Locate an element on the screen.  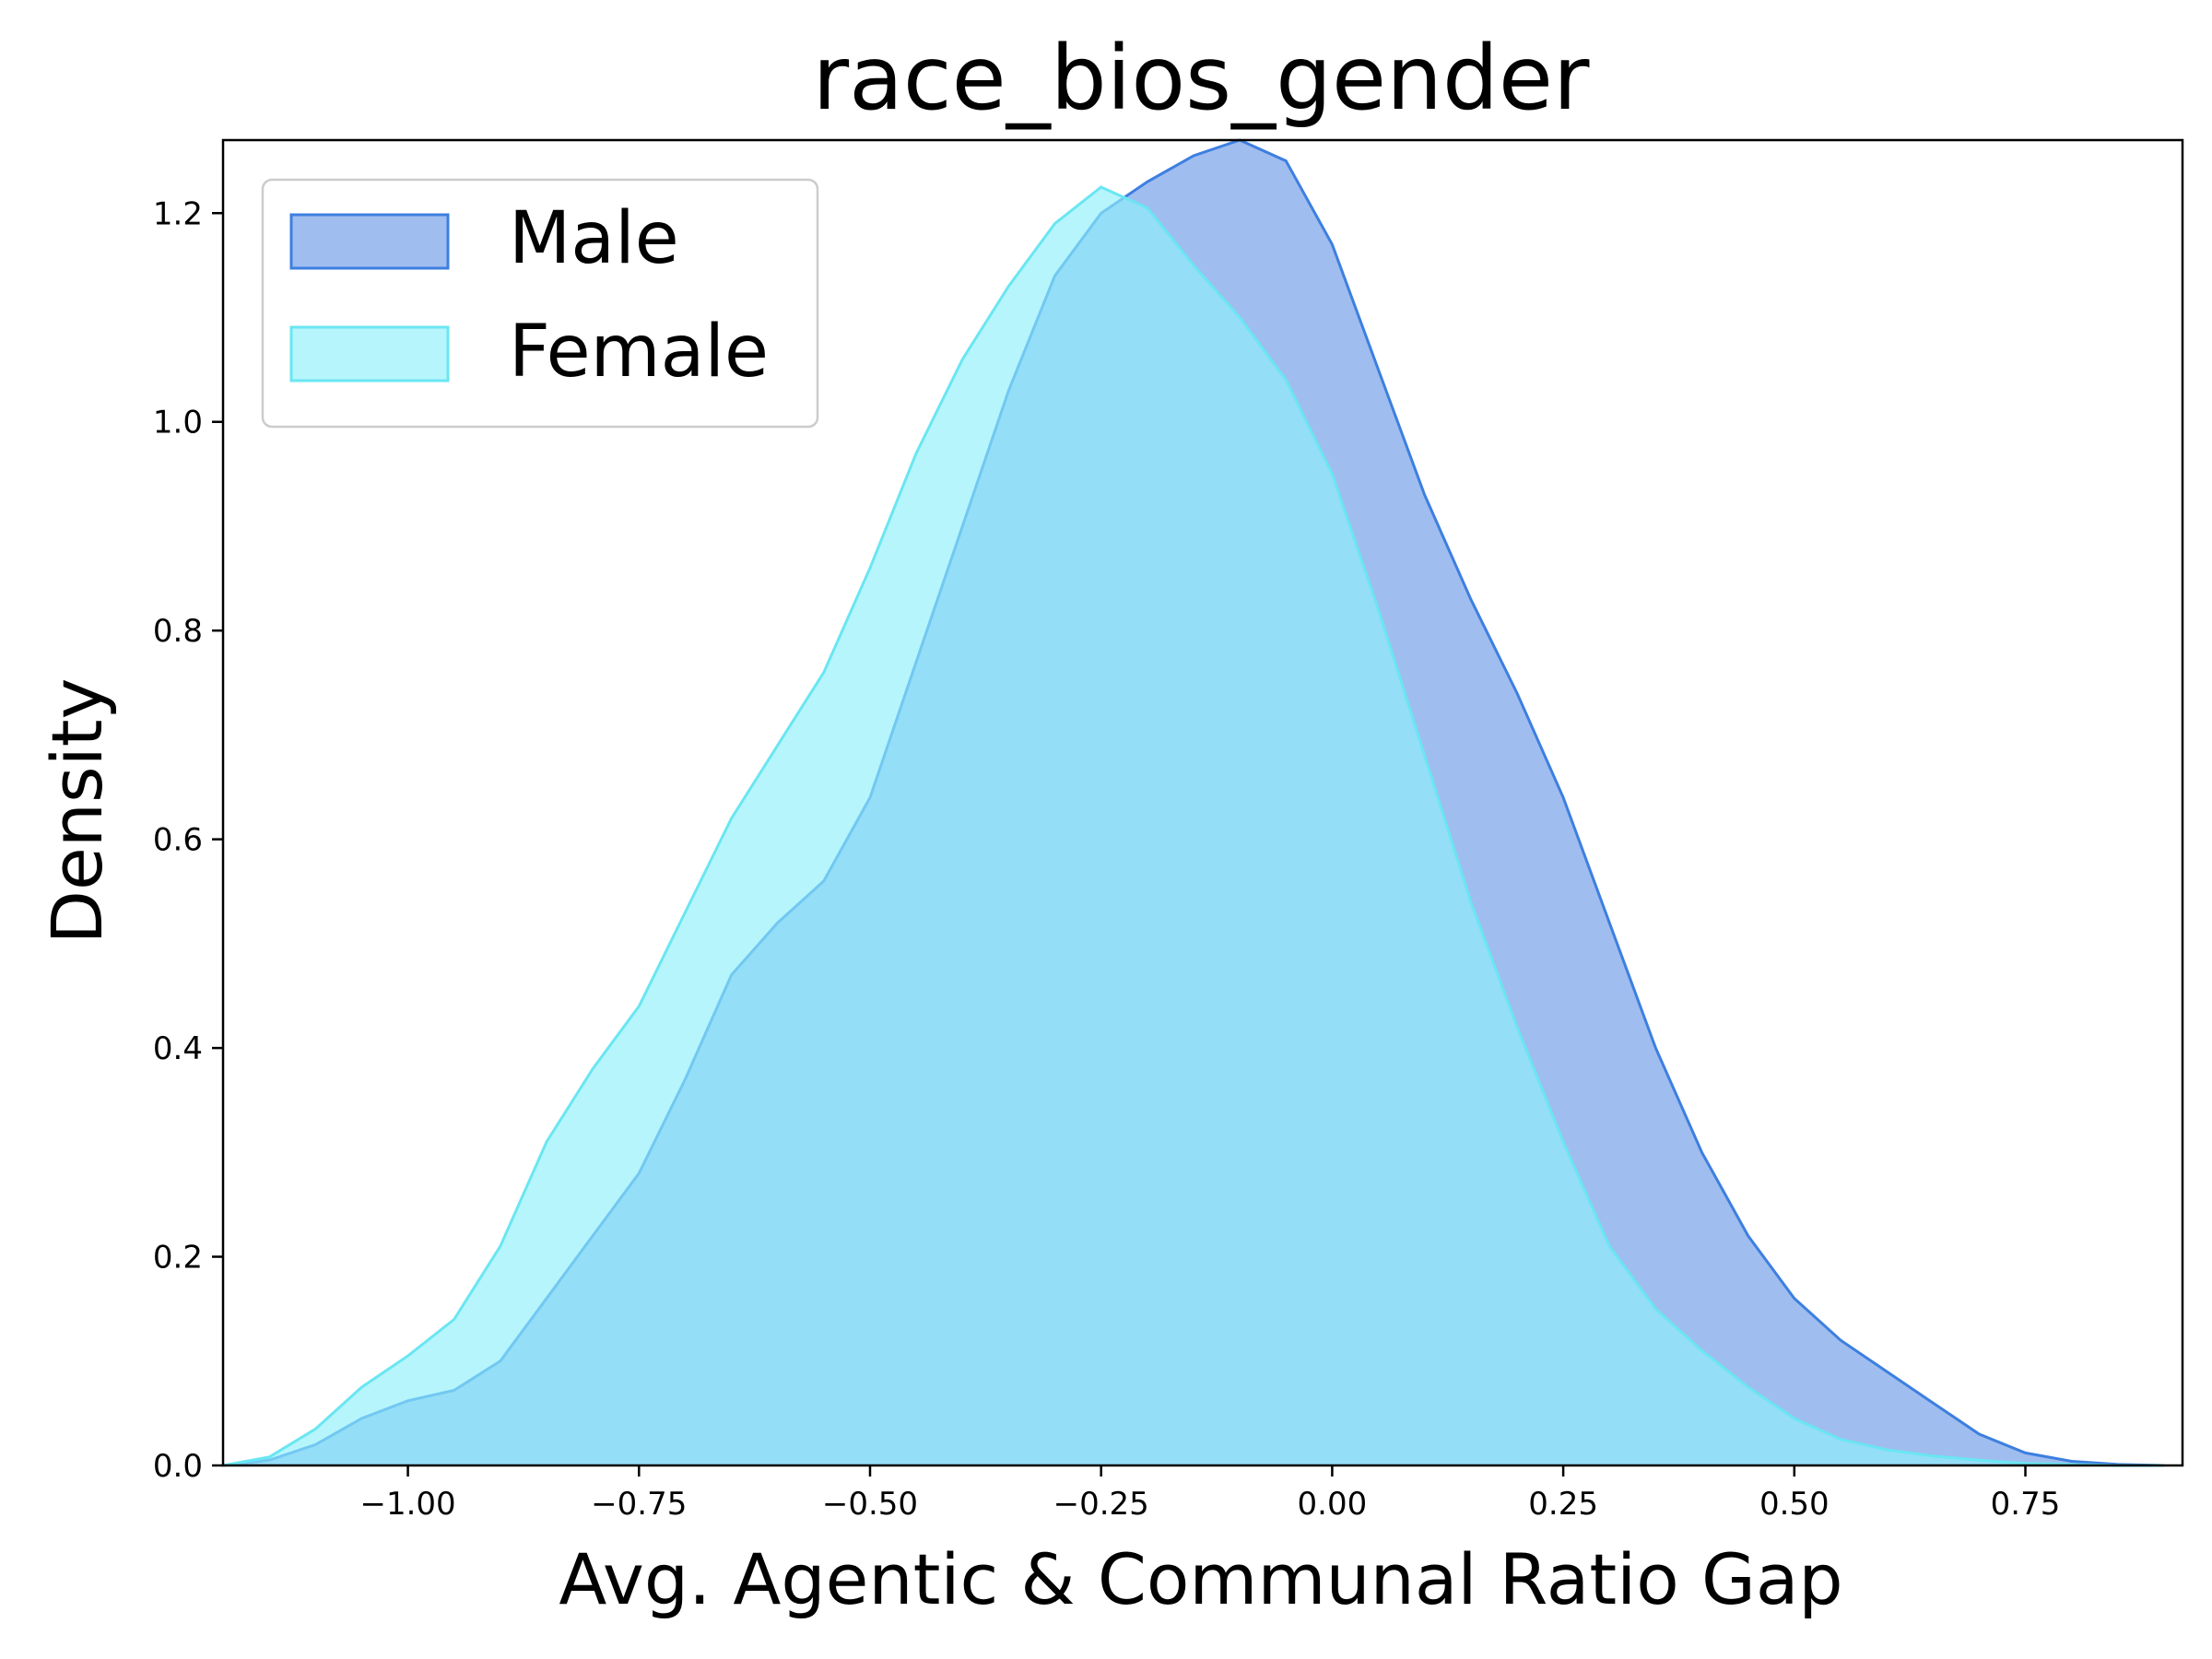
y-axis-label: Density is located at coordinates (77, 811).